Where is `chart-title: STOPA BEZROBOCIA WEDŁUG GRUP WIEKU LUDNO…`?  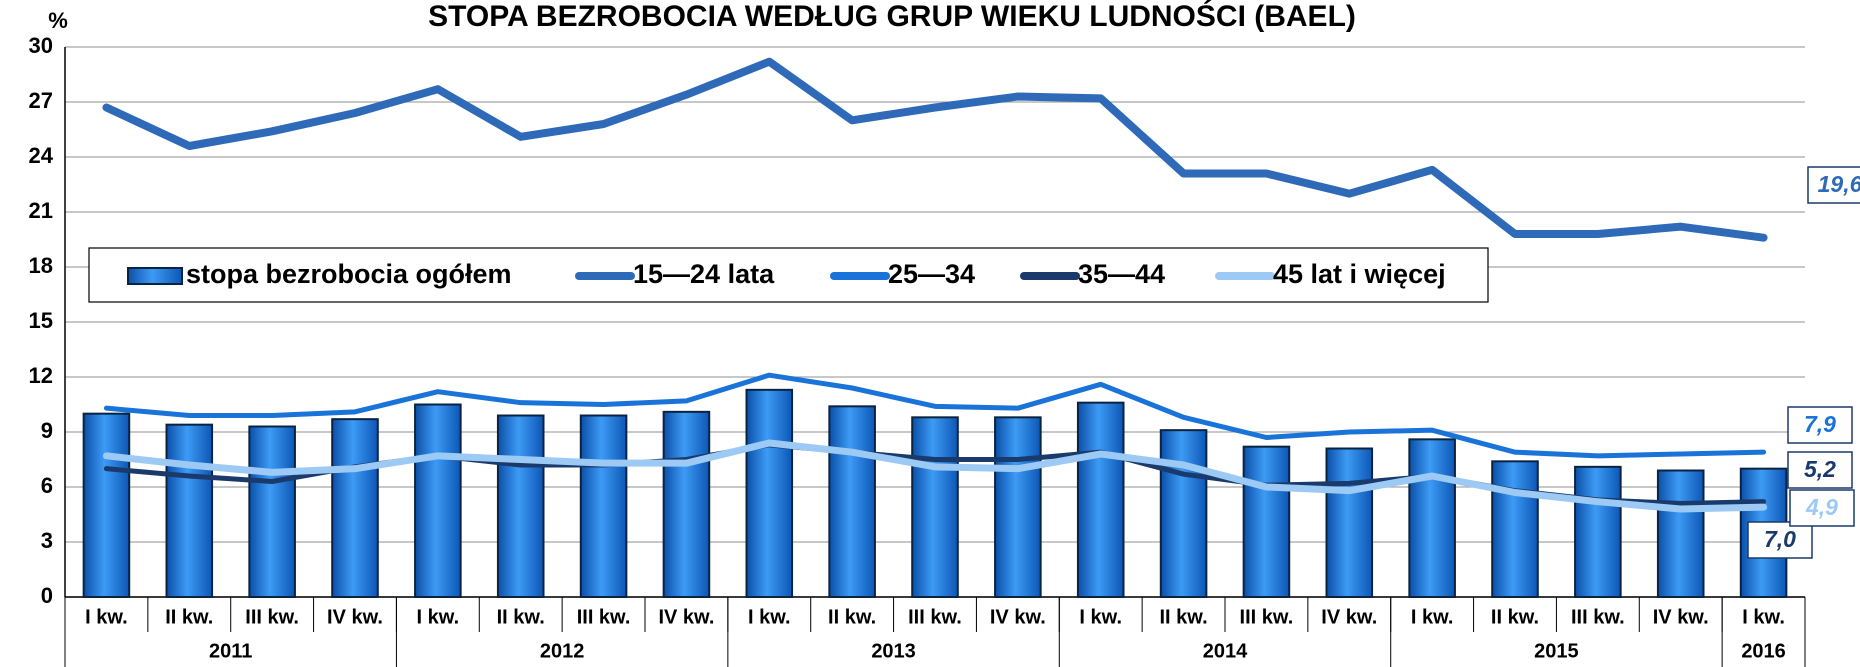 chart-title: STOPA BEZROBOCIA WEDŁUG GRUP WIEKU LUDNO… is located at coordinates (892, 16).